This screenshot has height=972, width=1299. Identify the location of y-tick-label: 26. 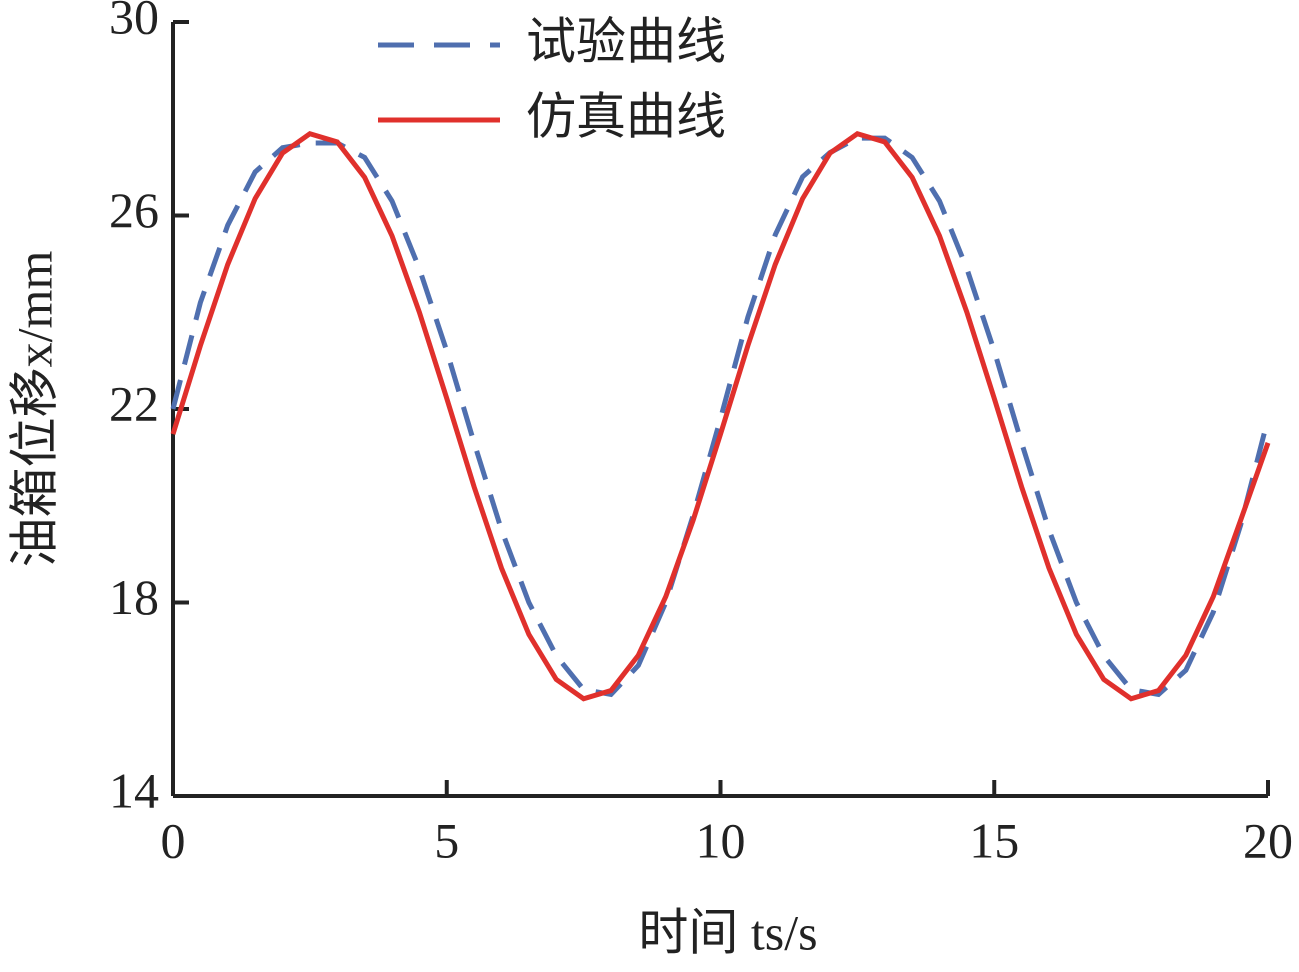
(134, 210).